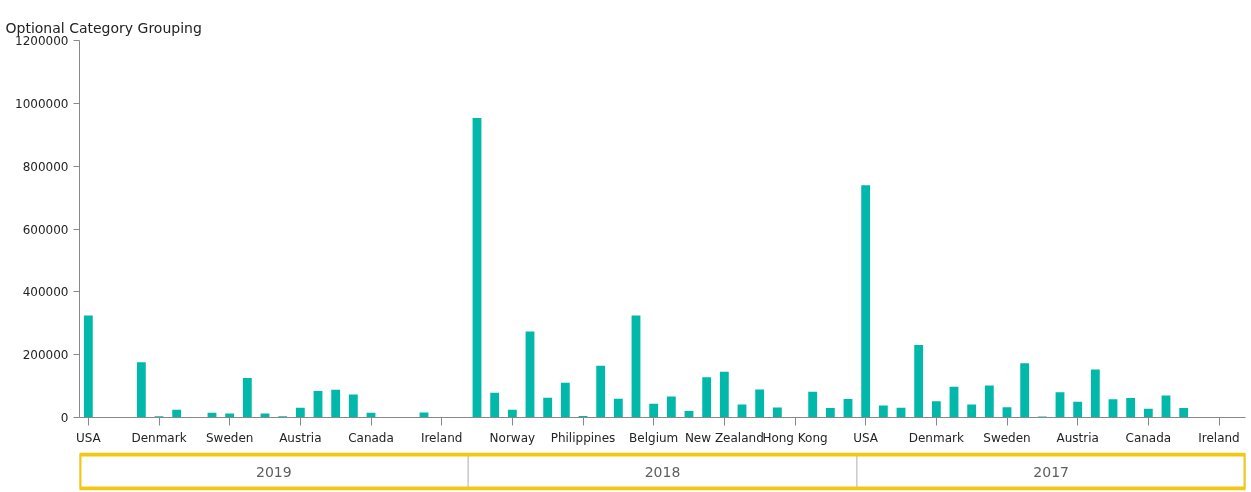  Describe the element at coordinates (274, 471) in the screenshot. I see `text: 2019` at that location.